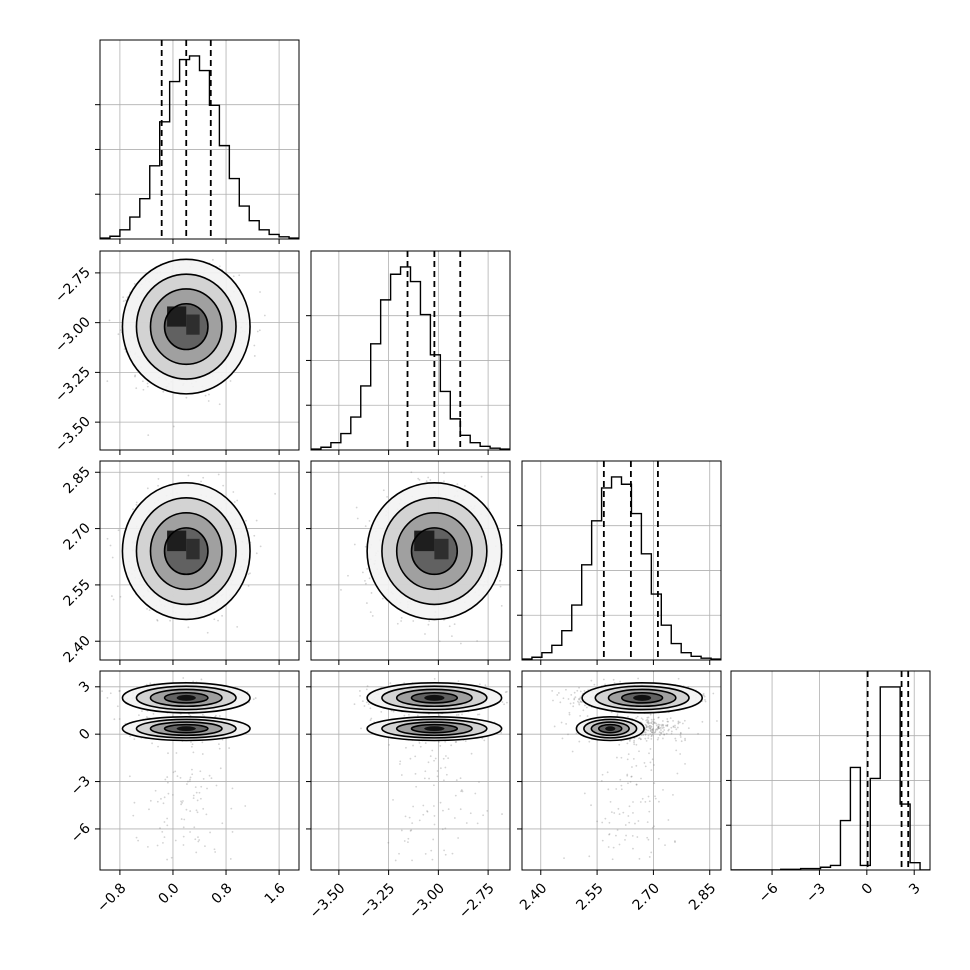 The height and width of the screenshot is (970, 970). What do you see at coordinates (73, 285) in the screenshot?
I see `y-tick-label: −2.75` at bounding box center [73, 285].